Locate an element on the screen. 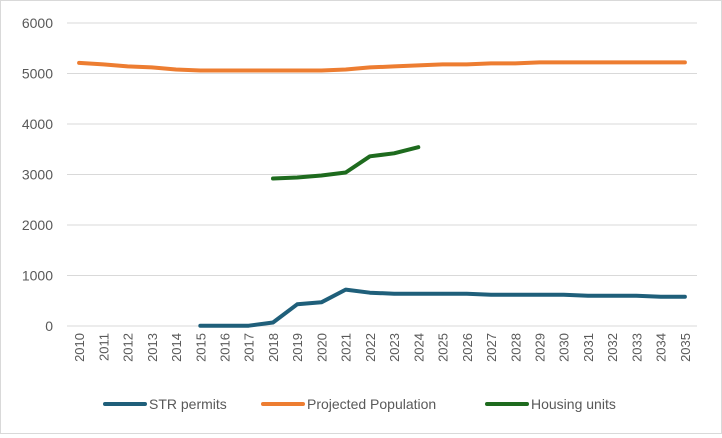 Image resolution: width=722 pixels, height=438 pixels. legend-label-str-permits: STR permits is located at coordinates (188, 404).